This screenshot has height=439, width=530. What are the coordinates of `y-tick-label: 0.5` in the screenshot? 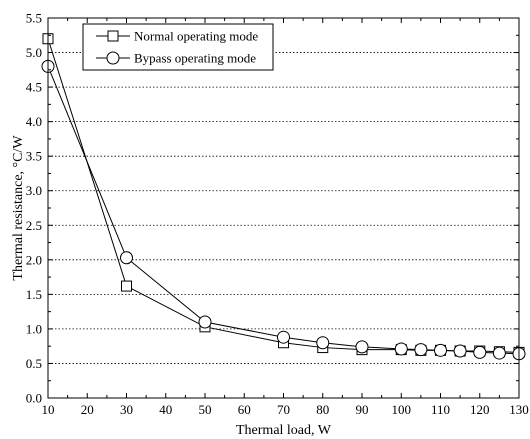 It's located at (34, 363).